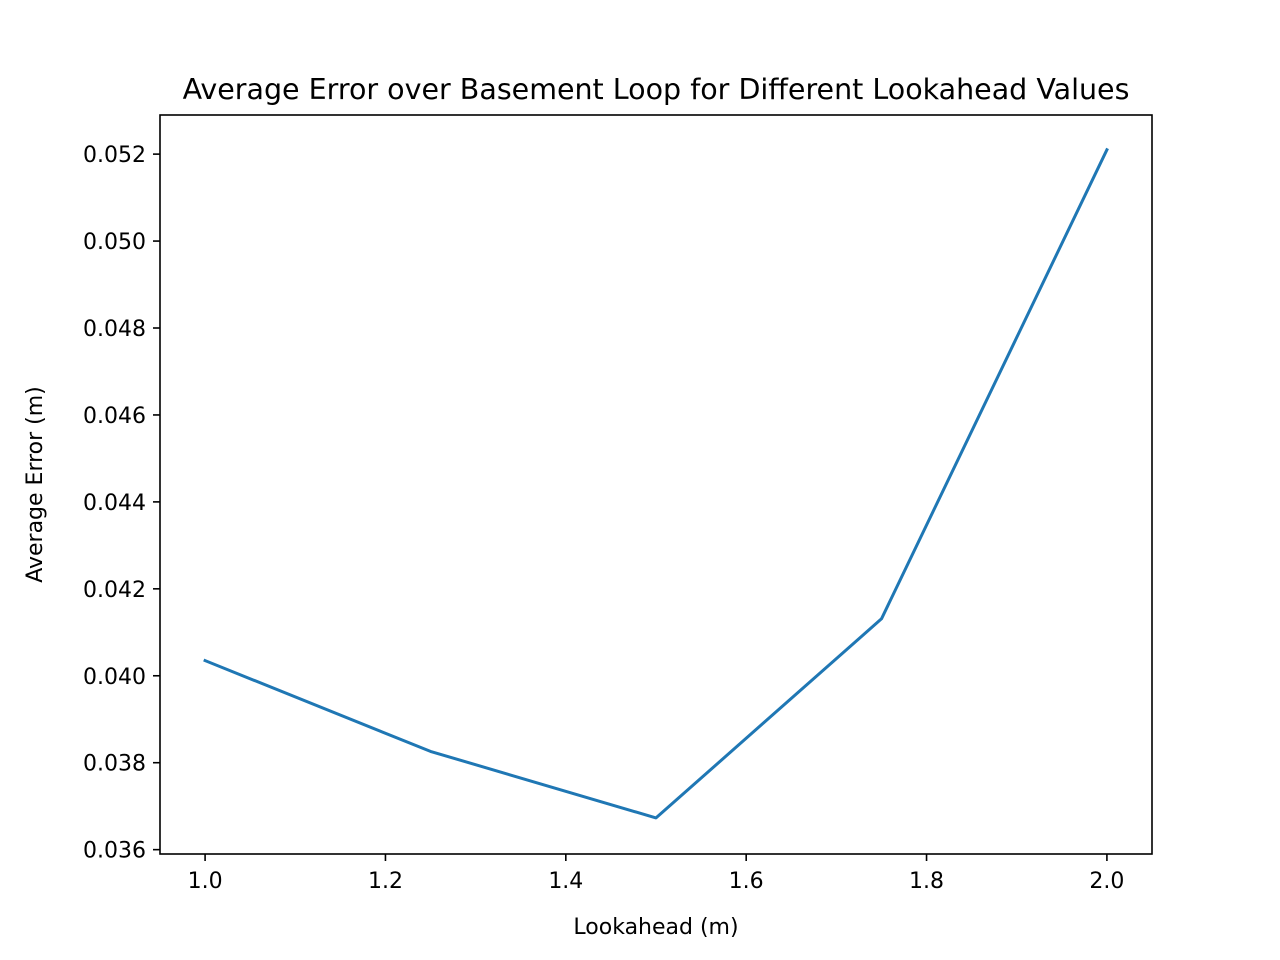 This screenshot has height=960, width=1280. I want to click on y-axis-label: Average Error (m), so click(35, 484).